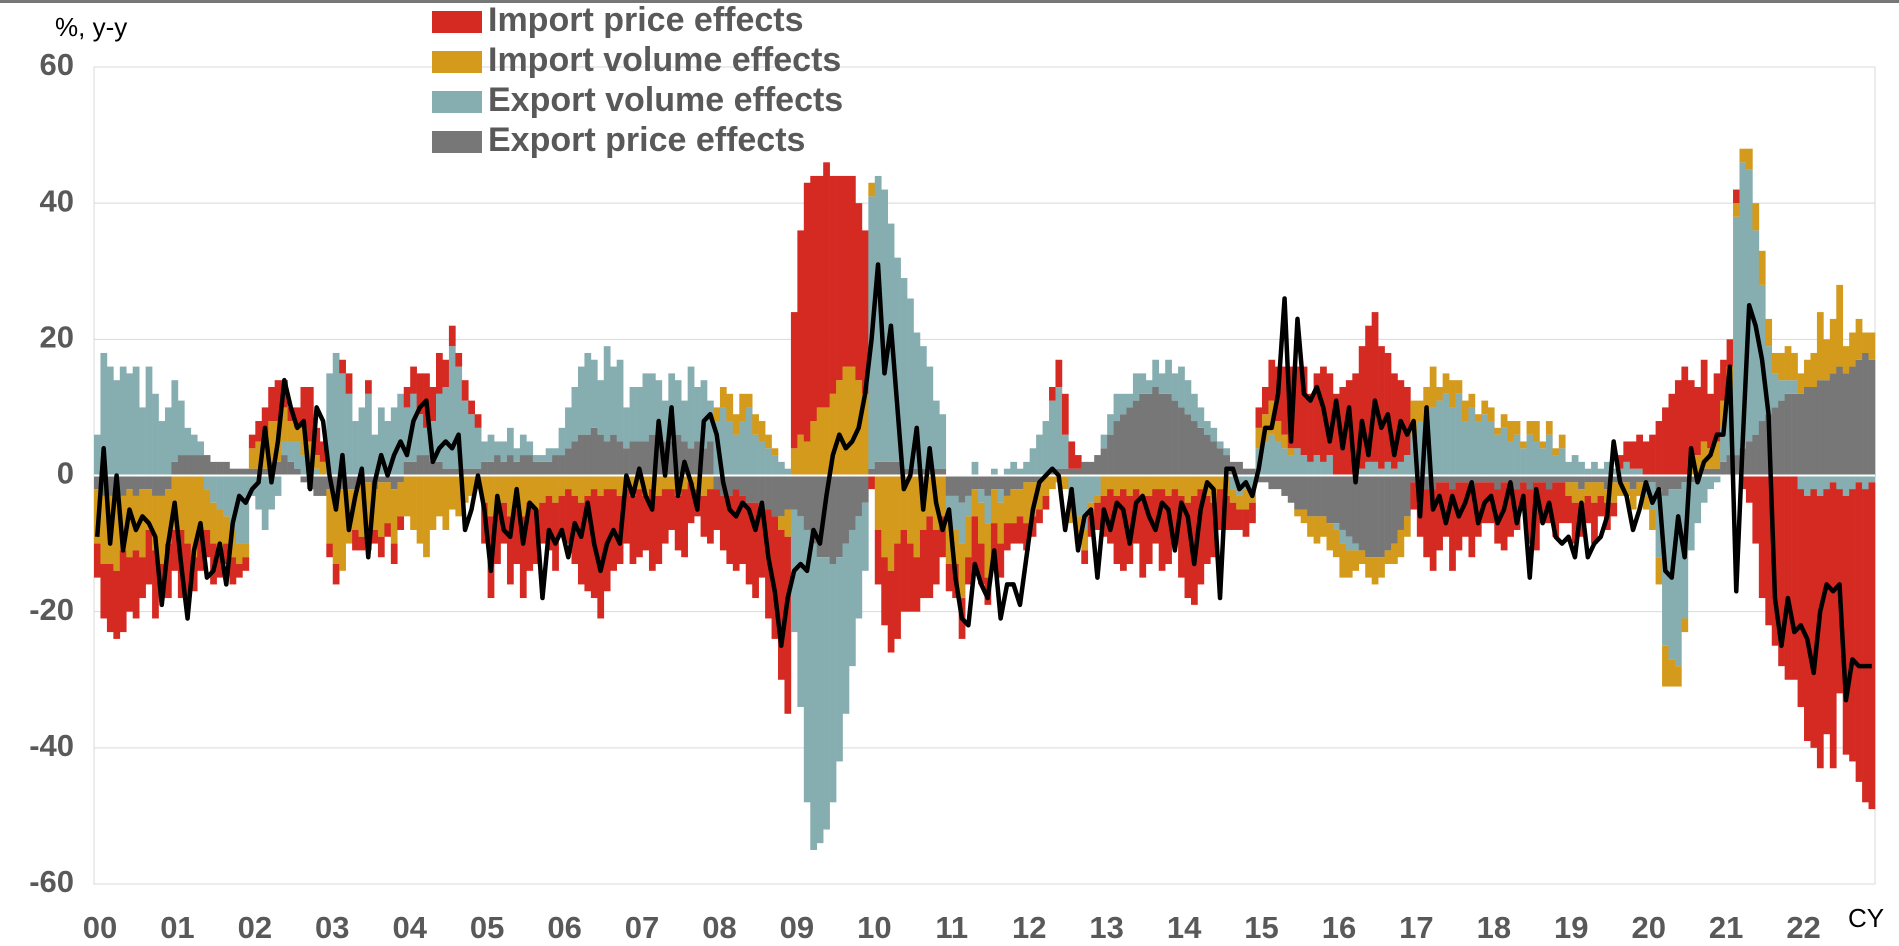  Describe the element at coordinates (1416, 927) in the screenshot. I see `x-tick-label: 17` at that location.